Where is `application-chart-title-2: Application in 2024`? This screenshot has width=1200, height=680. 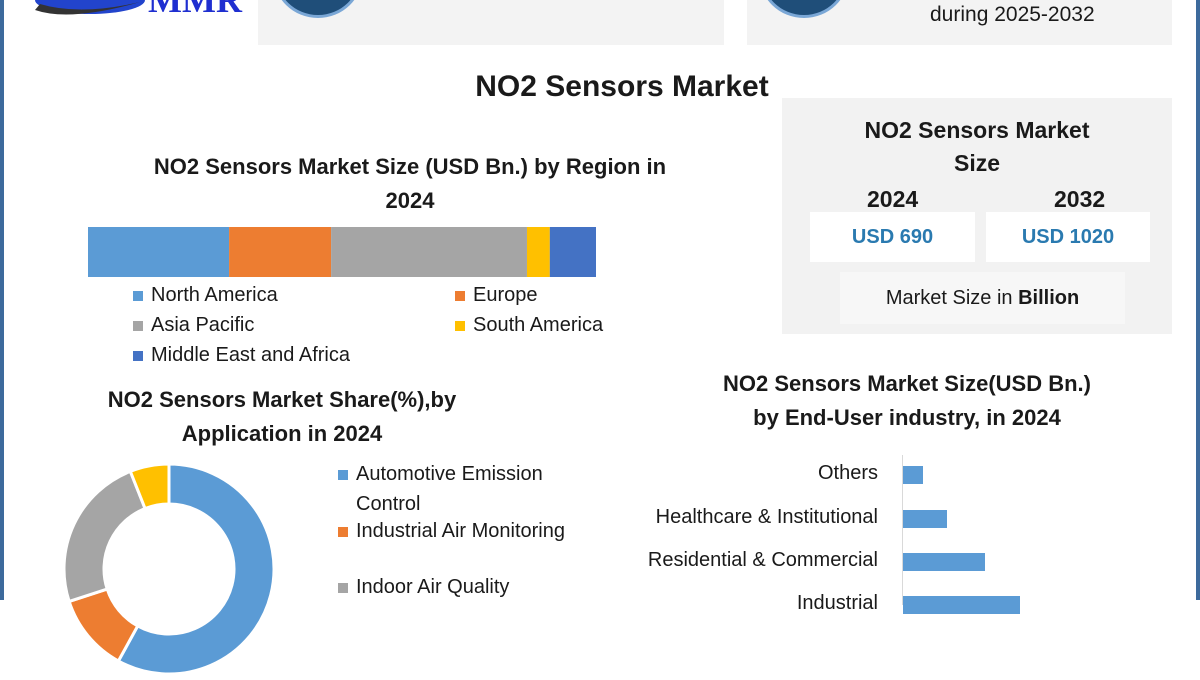 application-chart-title-2: Application in 2024 is located at coordinates (282, 433).